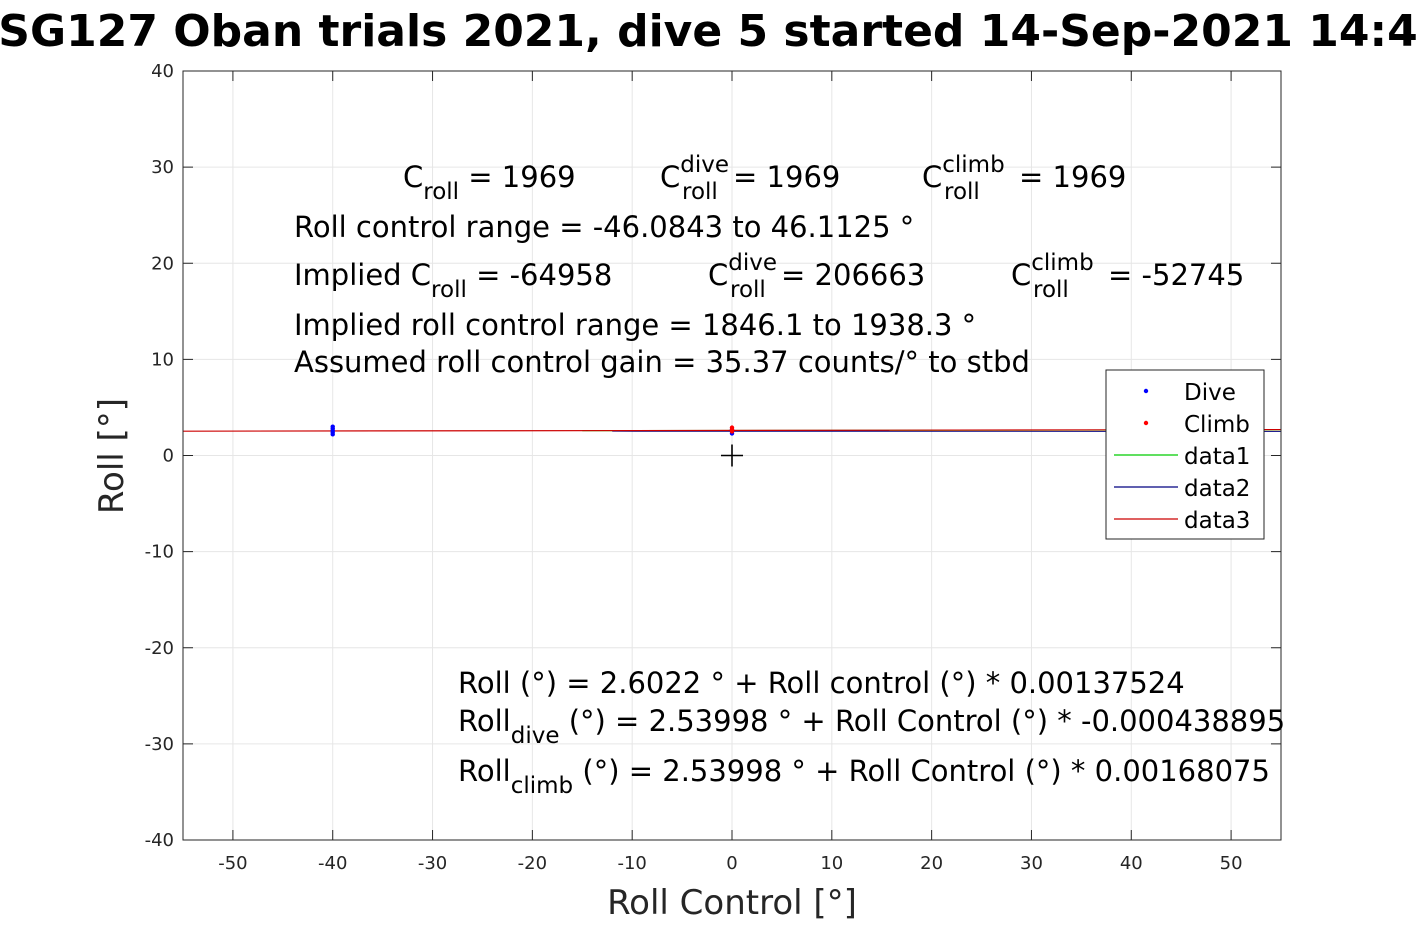  What do you see at coordinates (1031, 863) in the screenshot?
I see `x-tick-label: 30` at bounding box center [1031, 863].